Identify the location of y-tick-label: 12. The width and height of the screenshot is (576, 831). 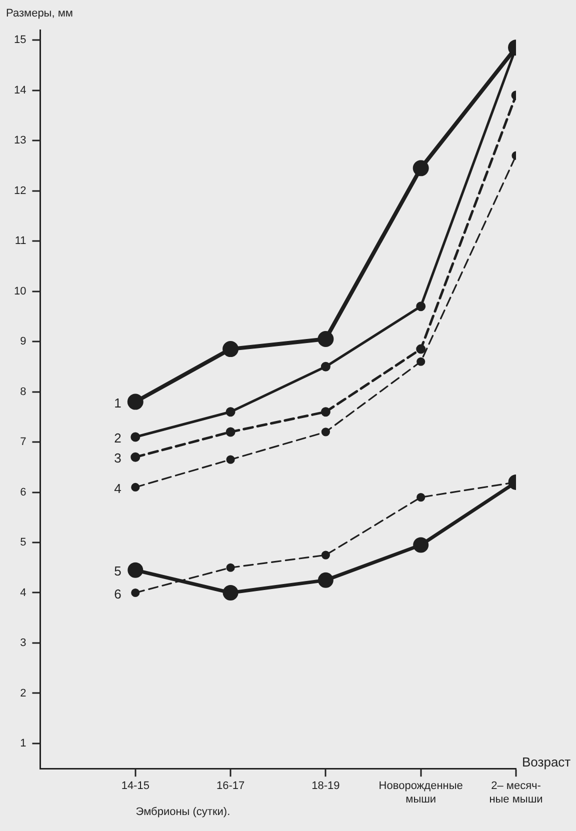
(20, 190).